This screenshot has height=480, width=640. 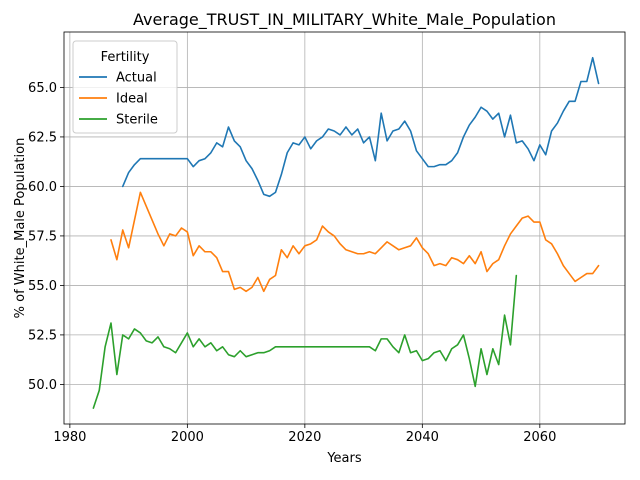 I want to click on x-axis-label: Years, so click(x=344, y=458).